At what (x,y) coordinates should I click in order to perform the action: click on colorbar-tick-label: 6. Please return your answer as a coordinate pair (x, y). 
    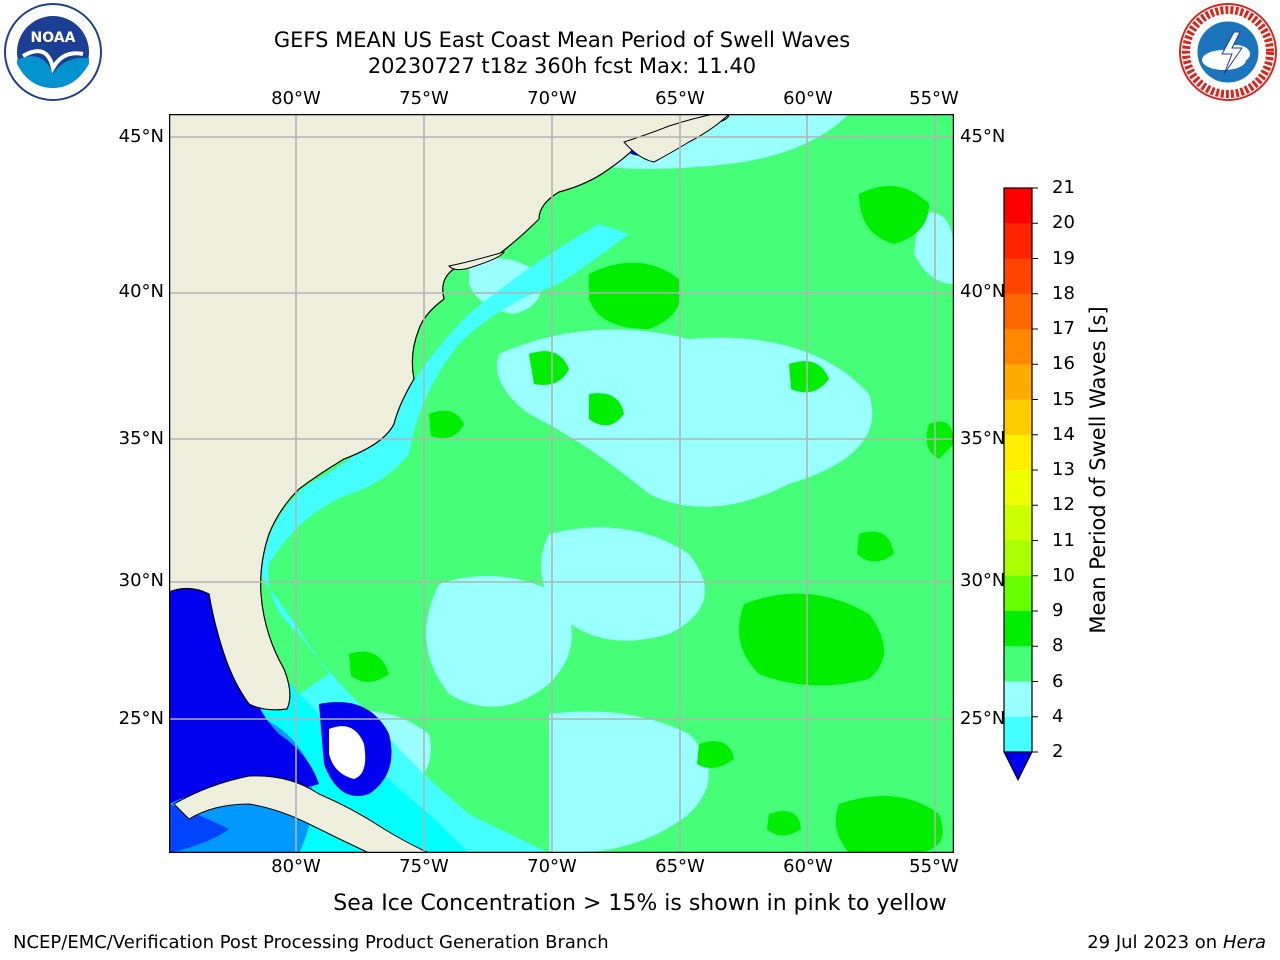
    Looking at the image, I should click on (1058, 681).